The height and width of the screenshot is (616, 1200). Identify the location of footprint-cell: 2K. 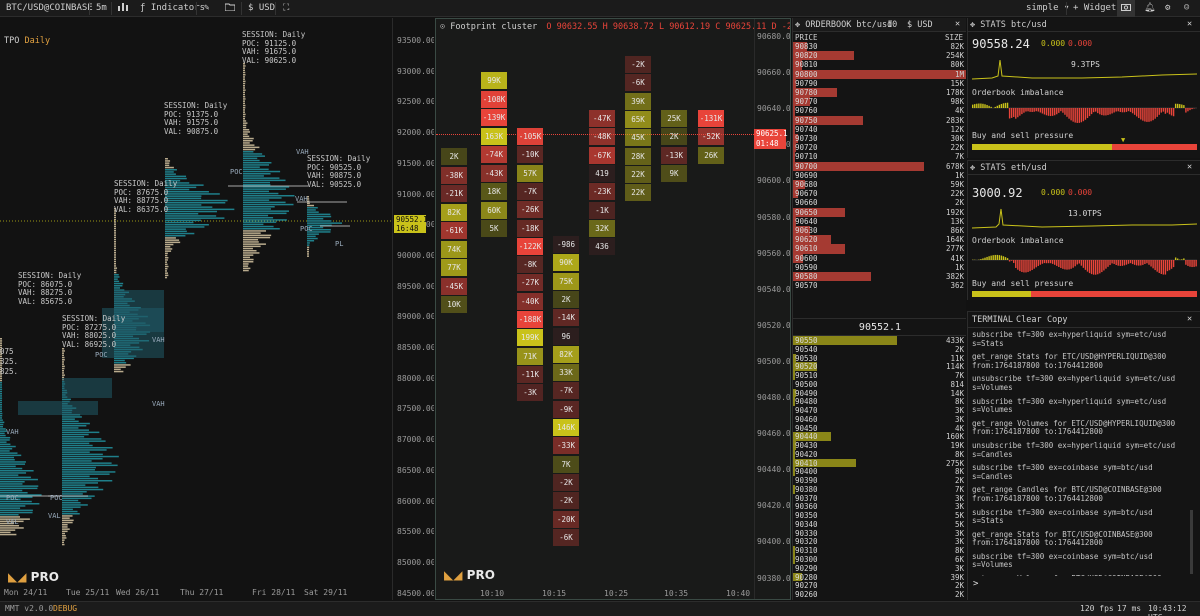
(674, 137).